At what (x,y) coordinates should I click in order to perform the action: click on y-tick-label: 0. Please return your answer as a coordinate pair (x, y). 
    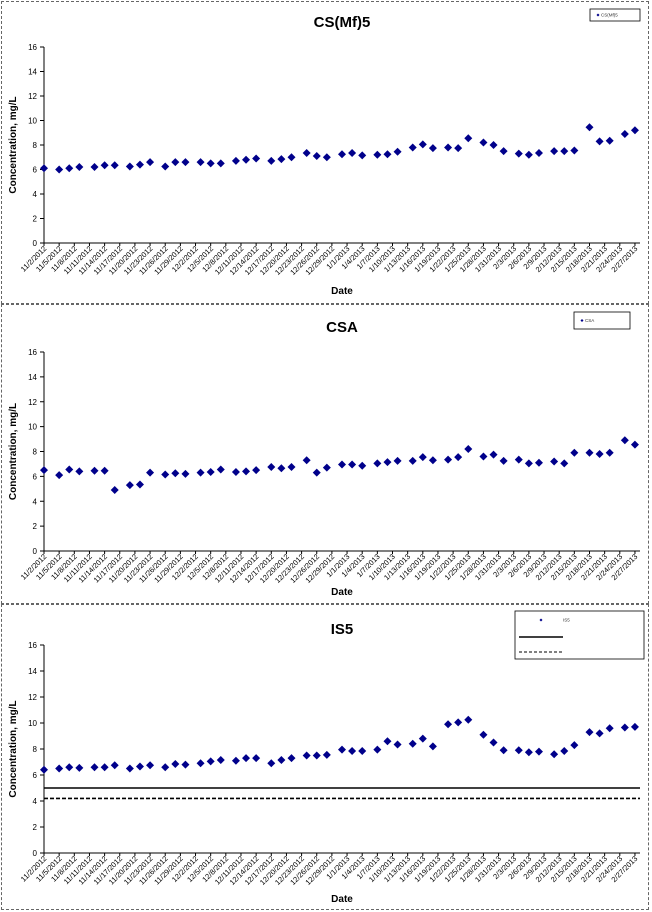
    Looking at the image, I should click on (35, 243).